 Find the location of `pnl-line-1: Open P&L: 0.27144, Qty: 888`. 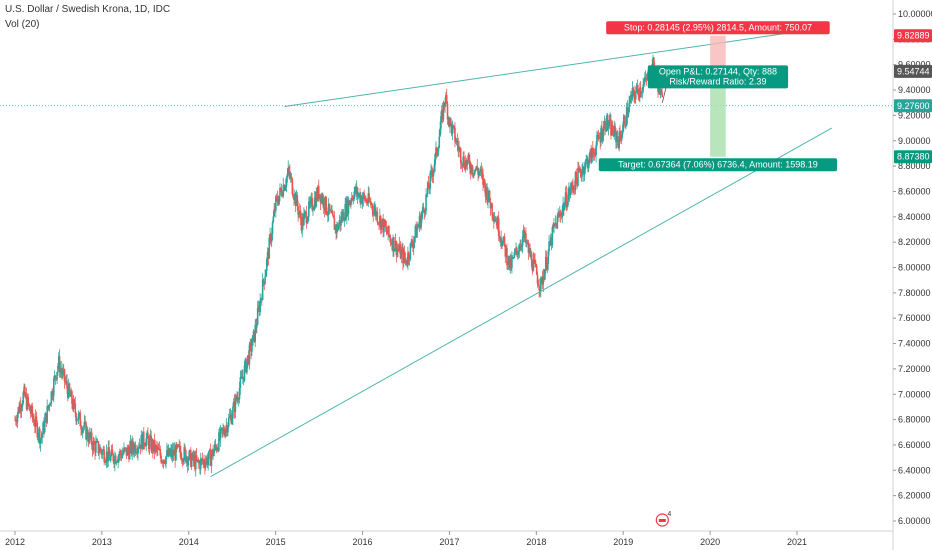

pnl-line-1: Open P&L: 0.27144, Qty: 888 is located at coordinates (718, 71).